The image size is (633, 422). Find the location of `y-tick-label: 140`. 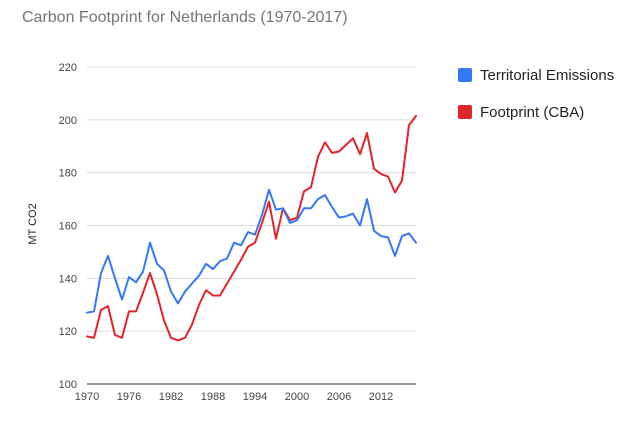

y-tick-label: 140 is located at coordinates (68, 279).